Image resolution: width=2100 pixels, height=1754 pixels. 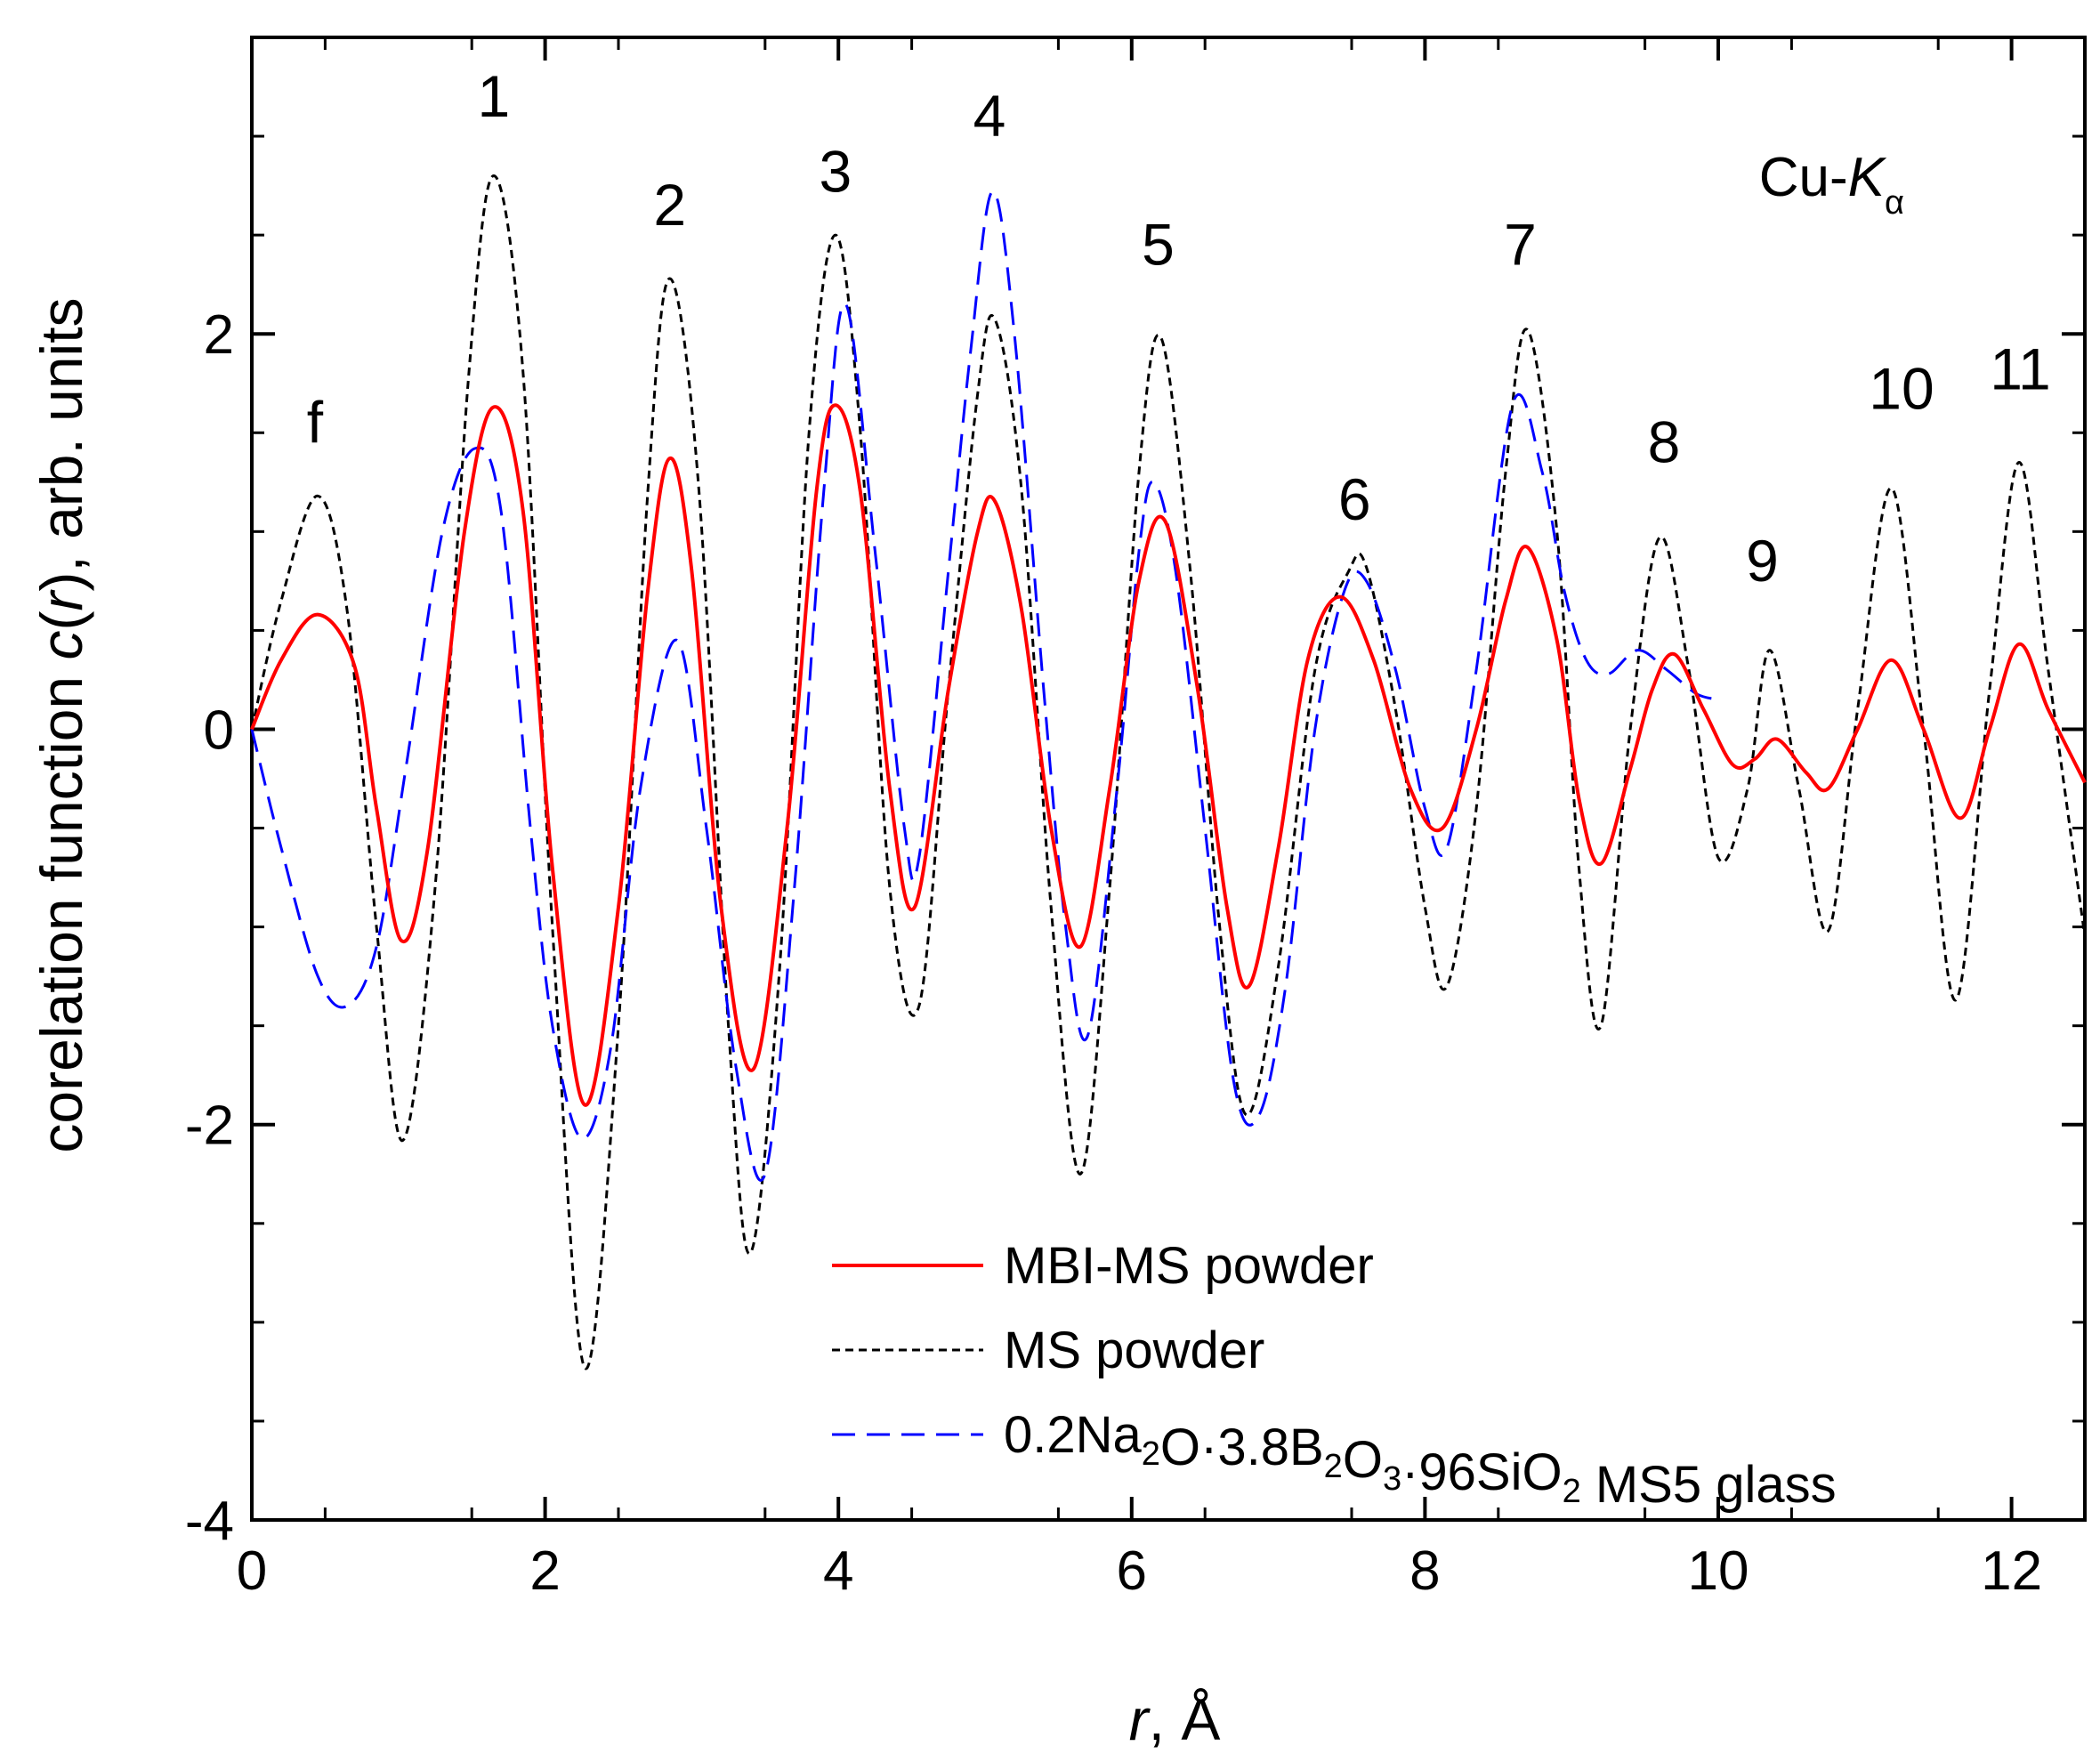 I want to click on legend-label-2: 0.2Na2O·3.8B2O3·96SiO2 MS5 glass, so click(x=1420, y=1460).